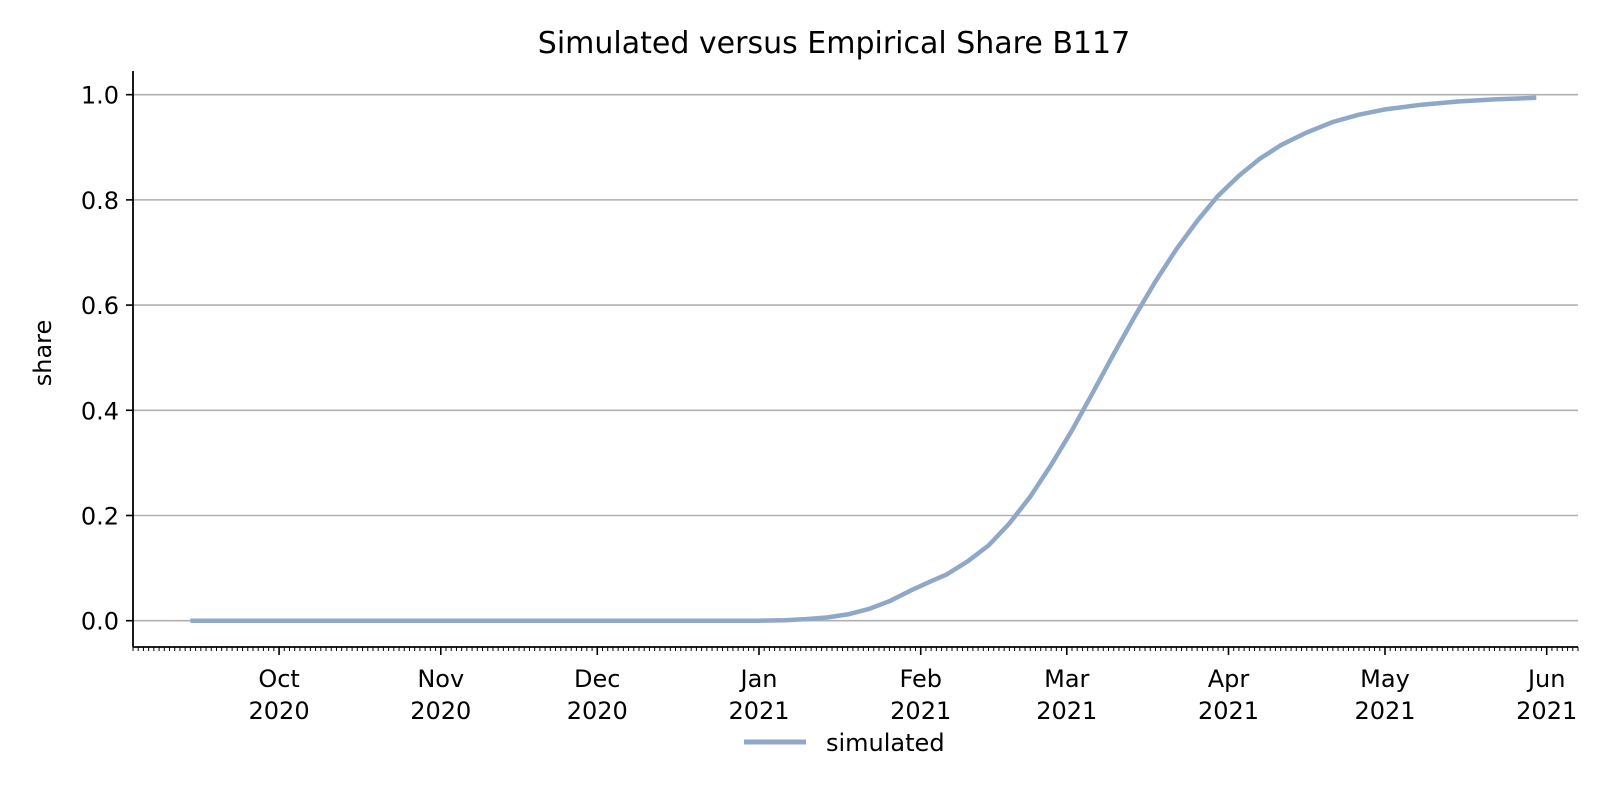 This screenshot has height=800, width=1600. Describe the element at coordinates (920, 679) in the screenshot. I see `x-tick-label-month: Feb` at that location.